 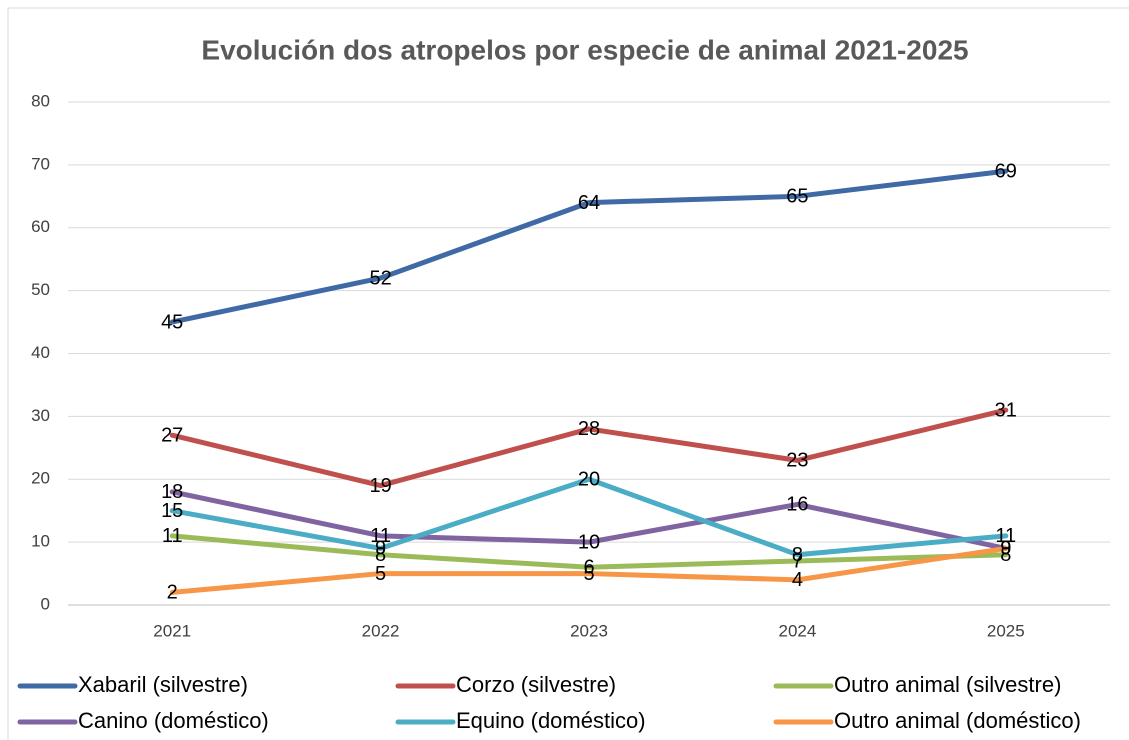 I want to click on data-label: 64, so click(x=589, y=203).